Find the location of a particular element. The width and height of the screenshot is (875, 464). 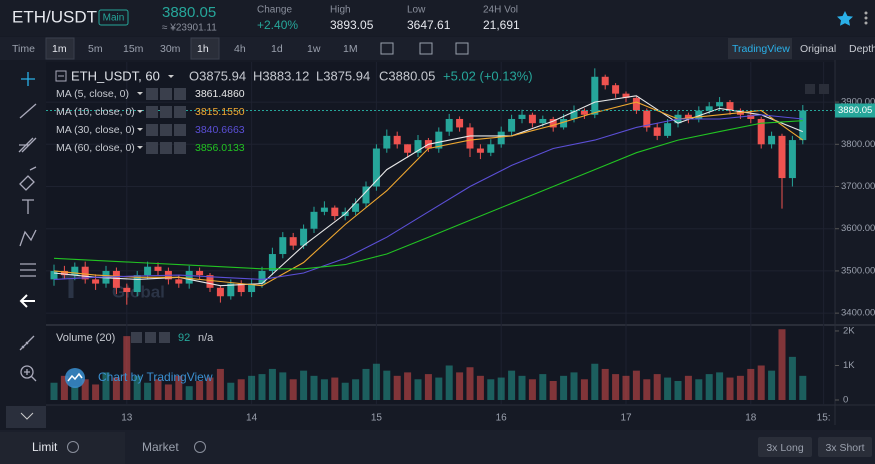

ma-name: MA (60, close, 0) is located at coordinates (95, 148).